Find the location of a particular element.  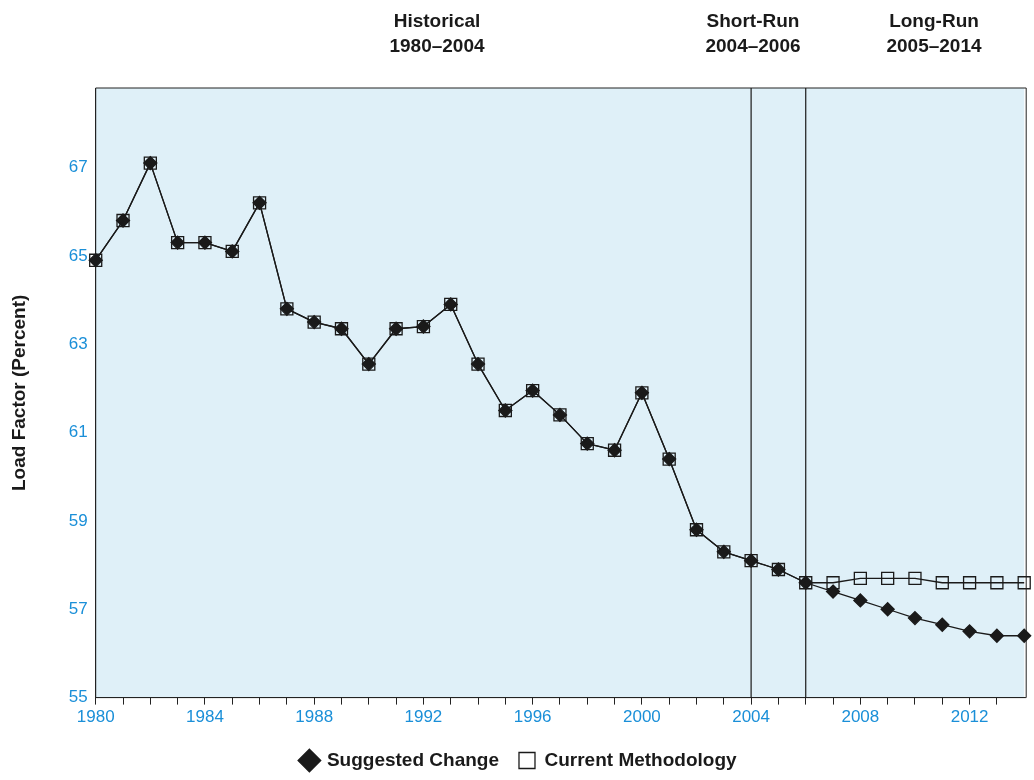

x-tick-label: 1984 is located at coordinates (205, 717).